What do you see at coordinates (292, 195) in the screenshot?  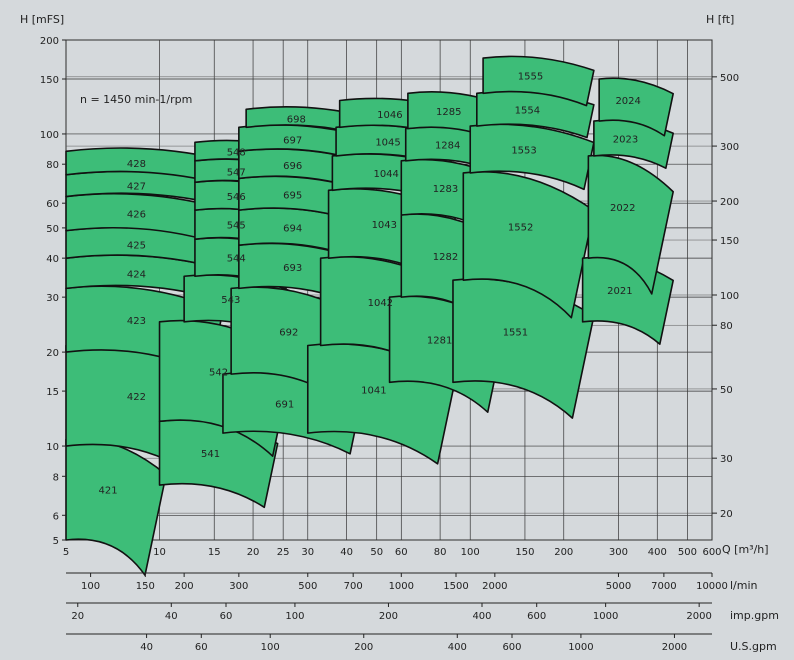 I see `pump-label-695: 695` at bounding box center [292, 195].